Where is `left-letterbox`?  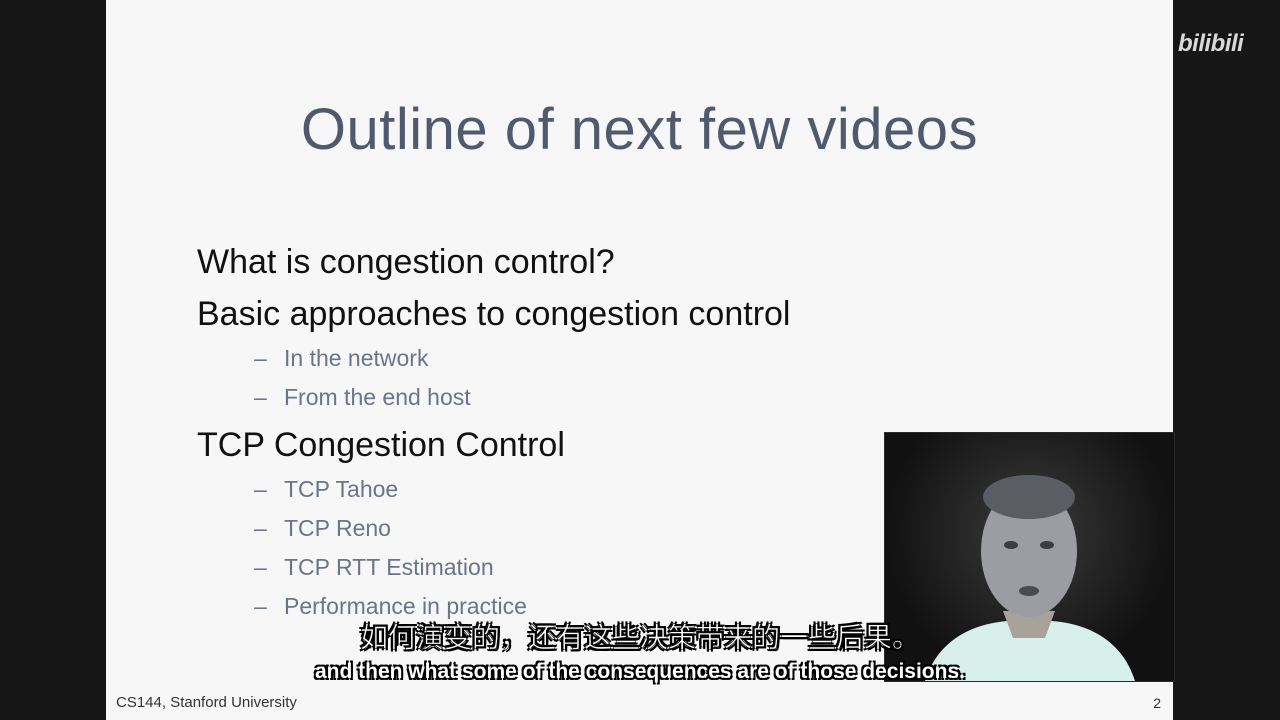 left-letterbox is located at coordinates (53, 360).